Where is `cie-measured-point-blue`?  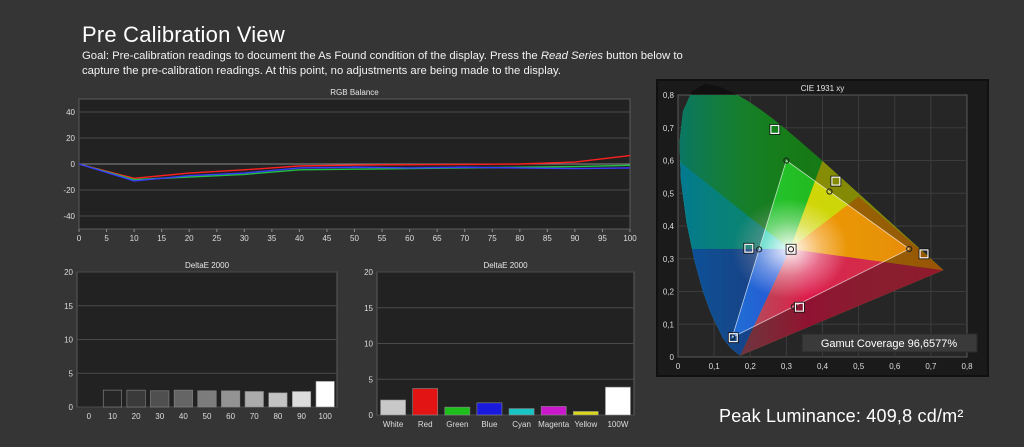
cie-measured-point-blue is located at coordinates (733, 338).